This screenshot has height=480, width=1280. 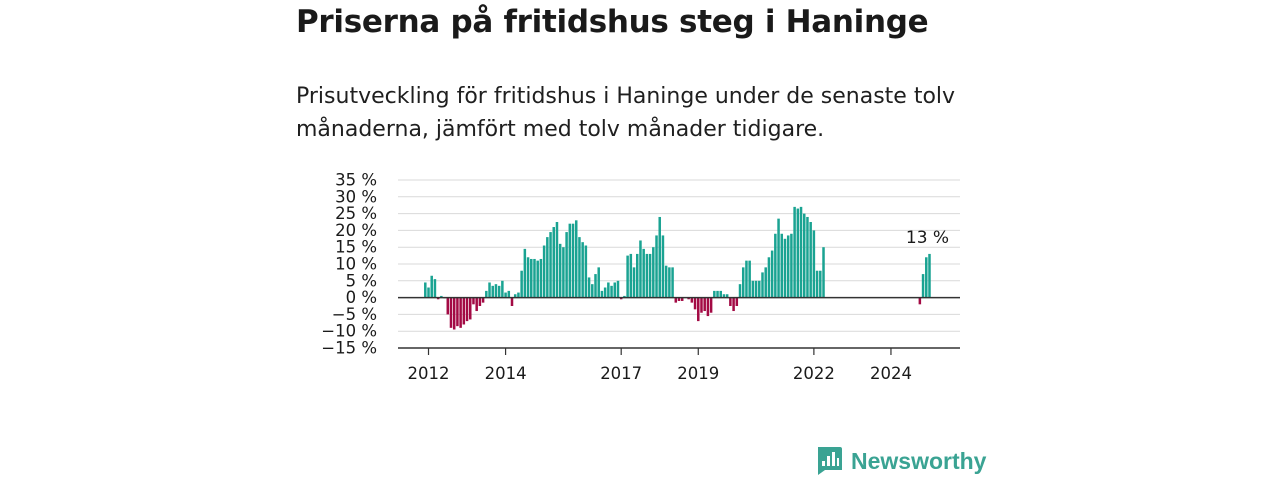 I want to click on brand-logo: Newsworthy, so click(x=900, y=461).